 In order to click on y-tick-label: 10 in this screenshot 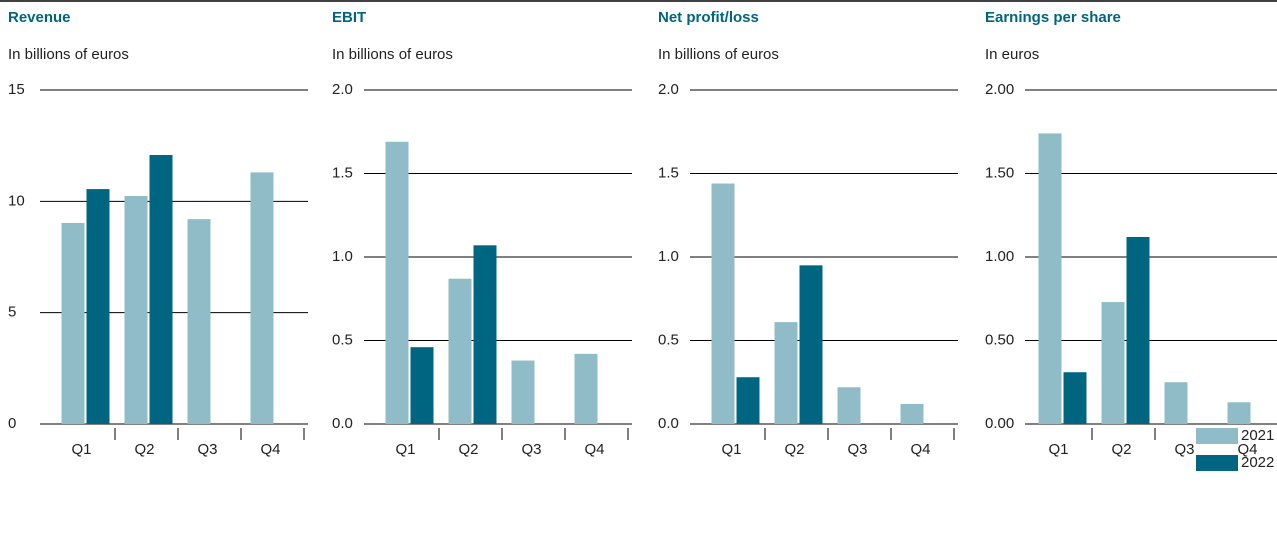, I will do `click(16, 200)`.